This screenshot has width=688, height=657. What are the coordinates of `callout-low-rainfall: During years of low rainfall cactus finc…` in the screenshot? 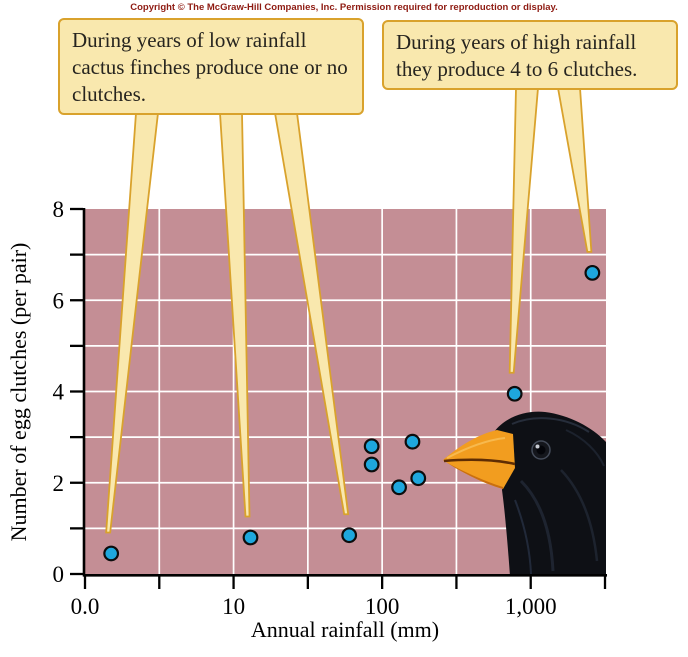 It's located at (211, 66).